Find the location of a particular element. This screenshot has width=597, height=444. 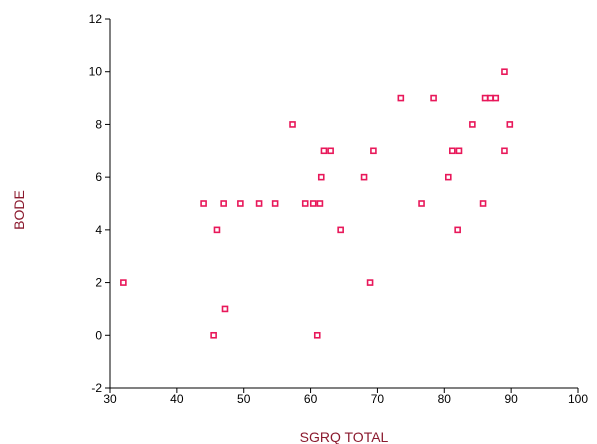

x-axis-title: SGRQ TOTAL is located at coordinates (344, 436).